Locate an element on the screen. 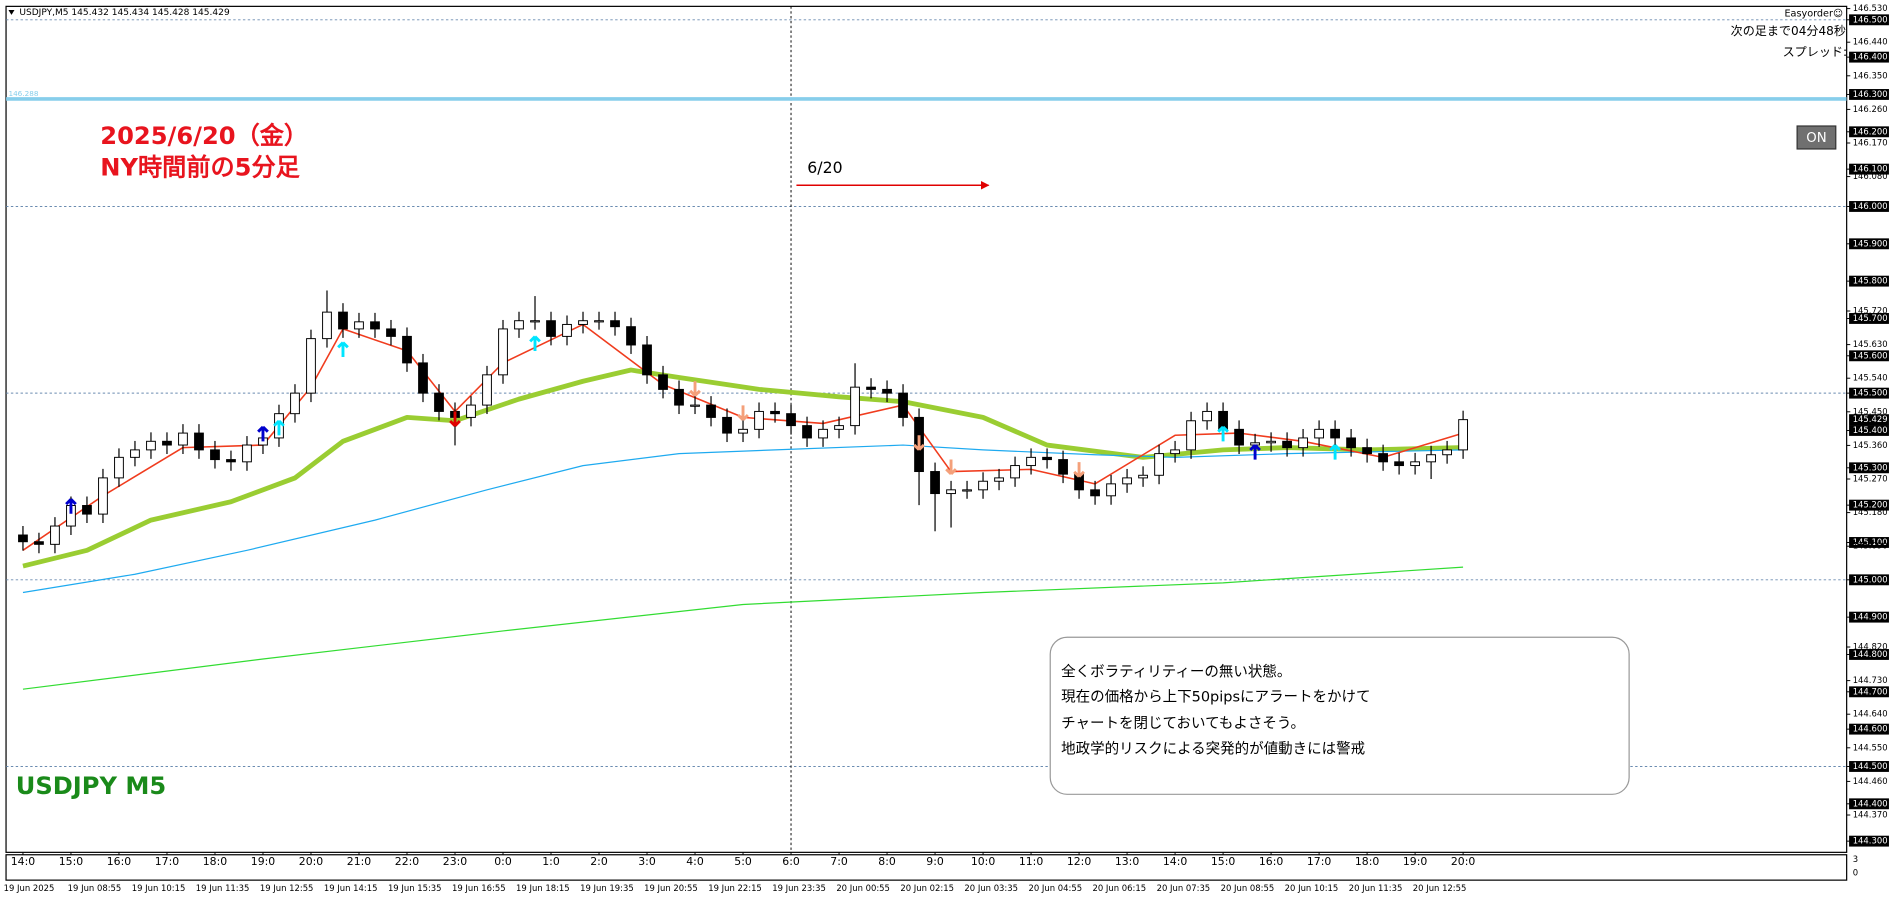 Image resolution: width=1895 pixels, height=901 pixels. y-tick-label: 145.540 is located at coordinates (1870, 378).